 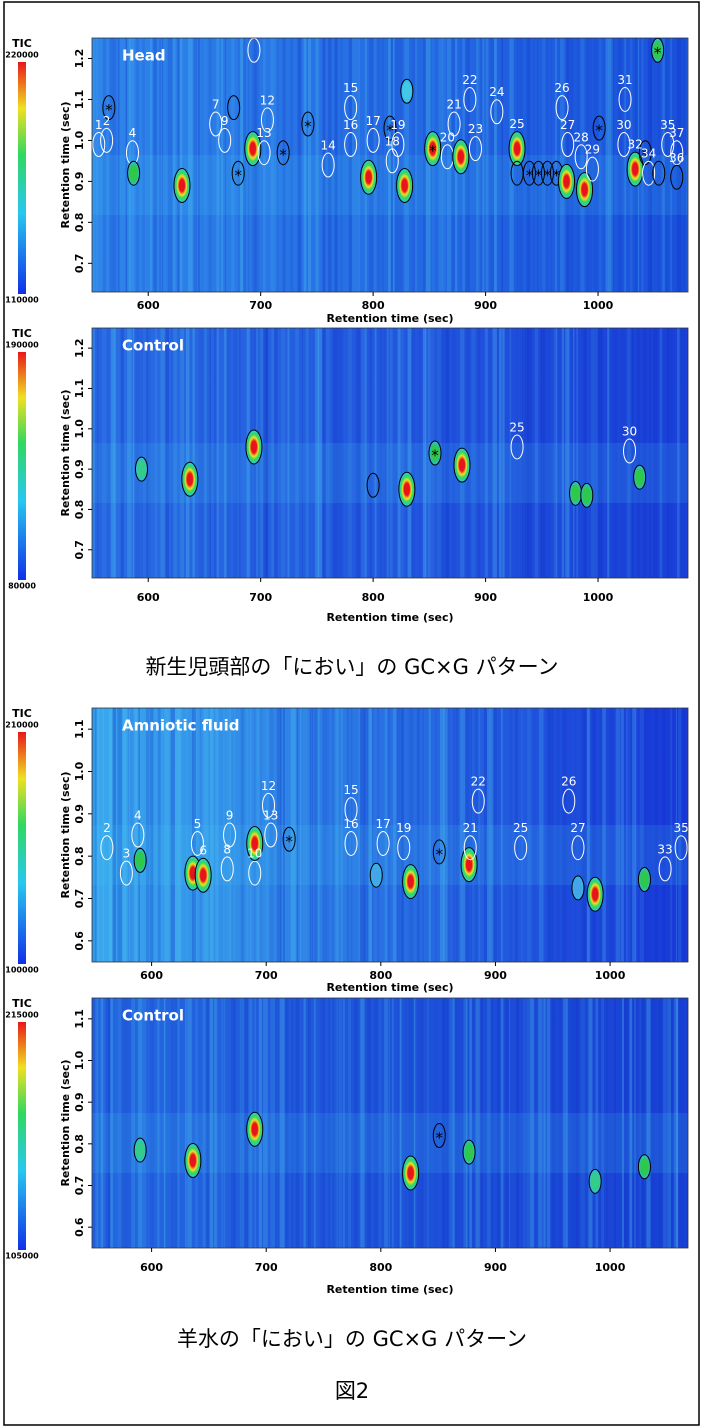 What do you see at coordinates (22, 1256) in the screenshot?
I see `colorbar-min: 105000` at bounding box center [22, 1256].